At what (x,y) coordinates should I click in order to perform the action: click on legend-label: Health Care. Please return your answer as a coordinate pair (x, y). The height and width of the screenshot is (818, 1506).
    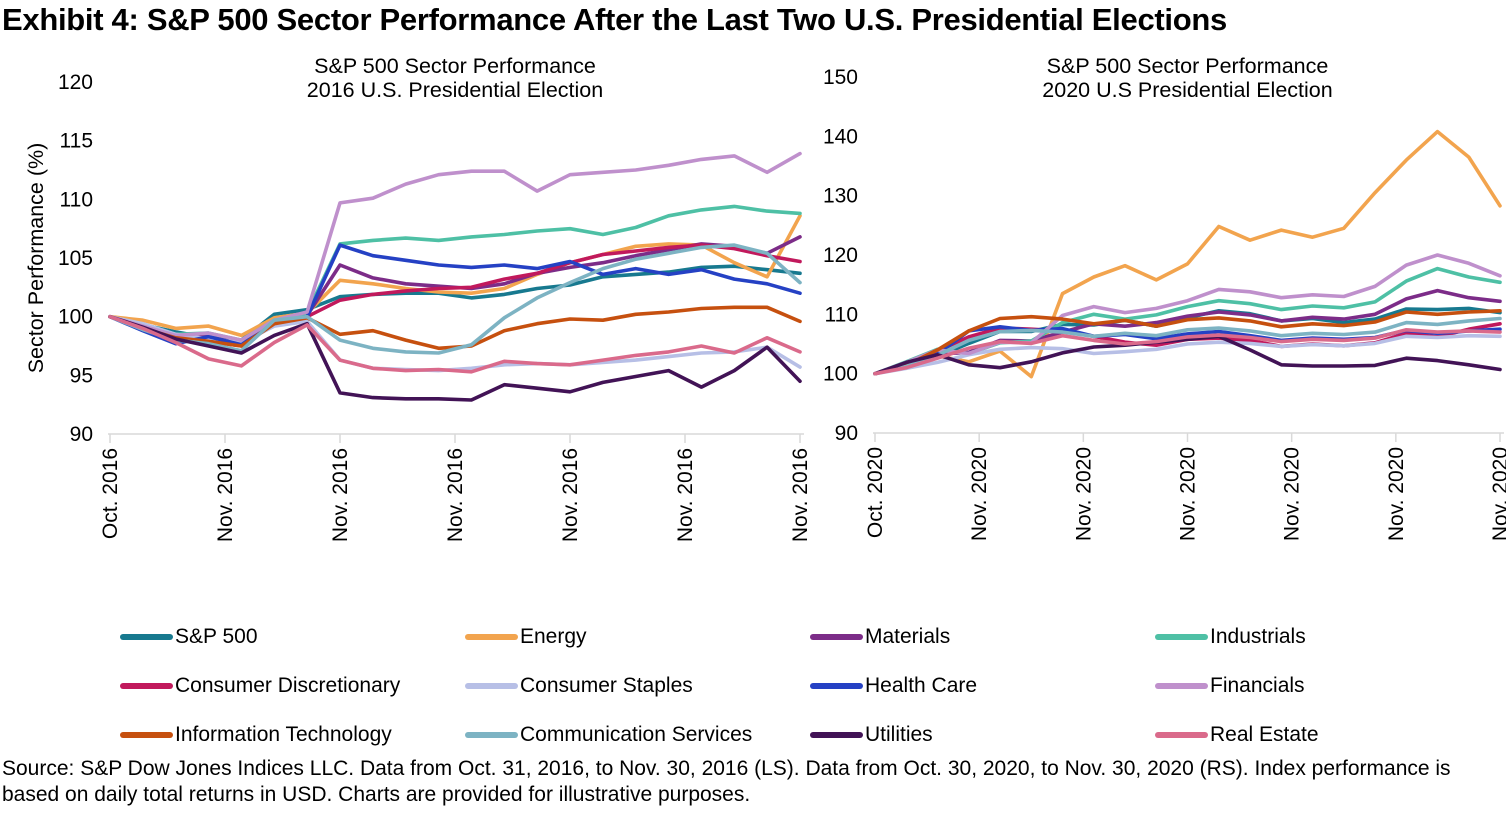
    Looking at the image, I should click on (921, 685).